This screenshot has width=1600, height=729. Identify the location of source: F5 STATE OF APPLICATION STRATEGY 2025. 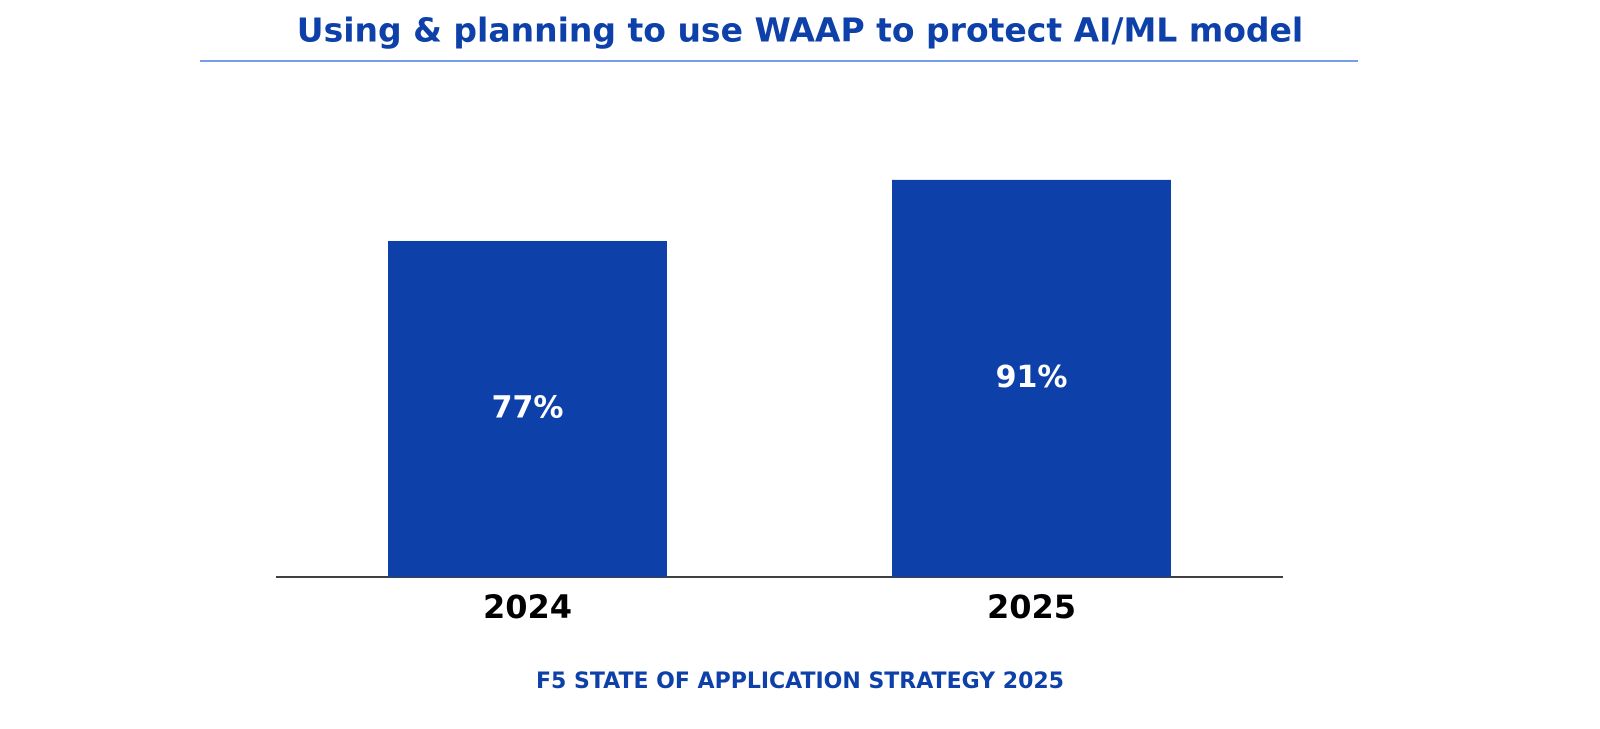
(800, 681).